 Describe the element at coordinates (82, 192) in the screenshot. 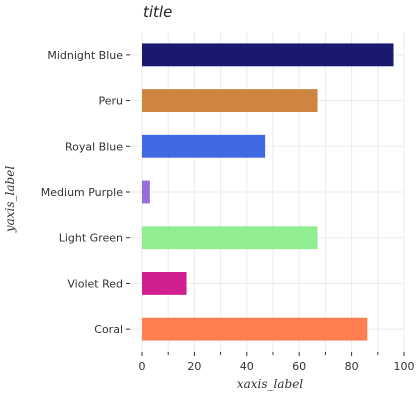

I see `y-tick-label: Medium Purple` at that location.